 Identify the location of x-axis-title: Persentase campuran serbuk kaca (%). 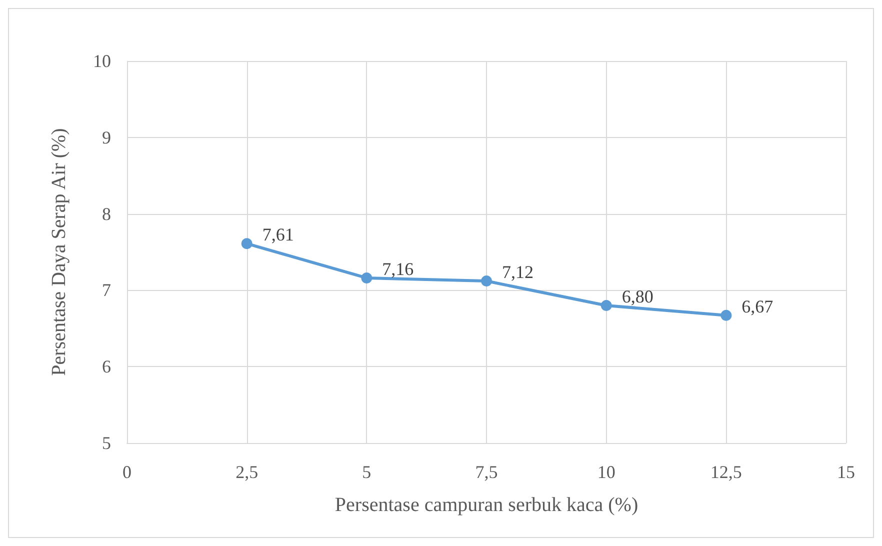
(486, 505).